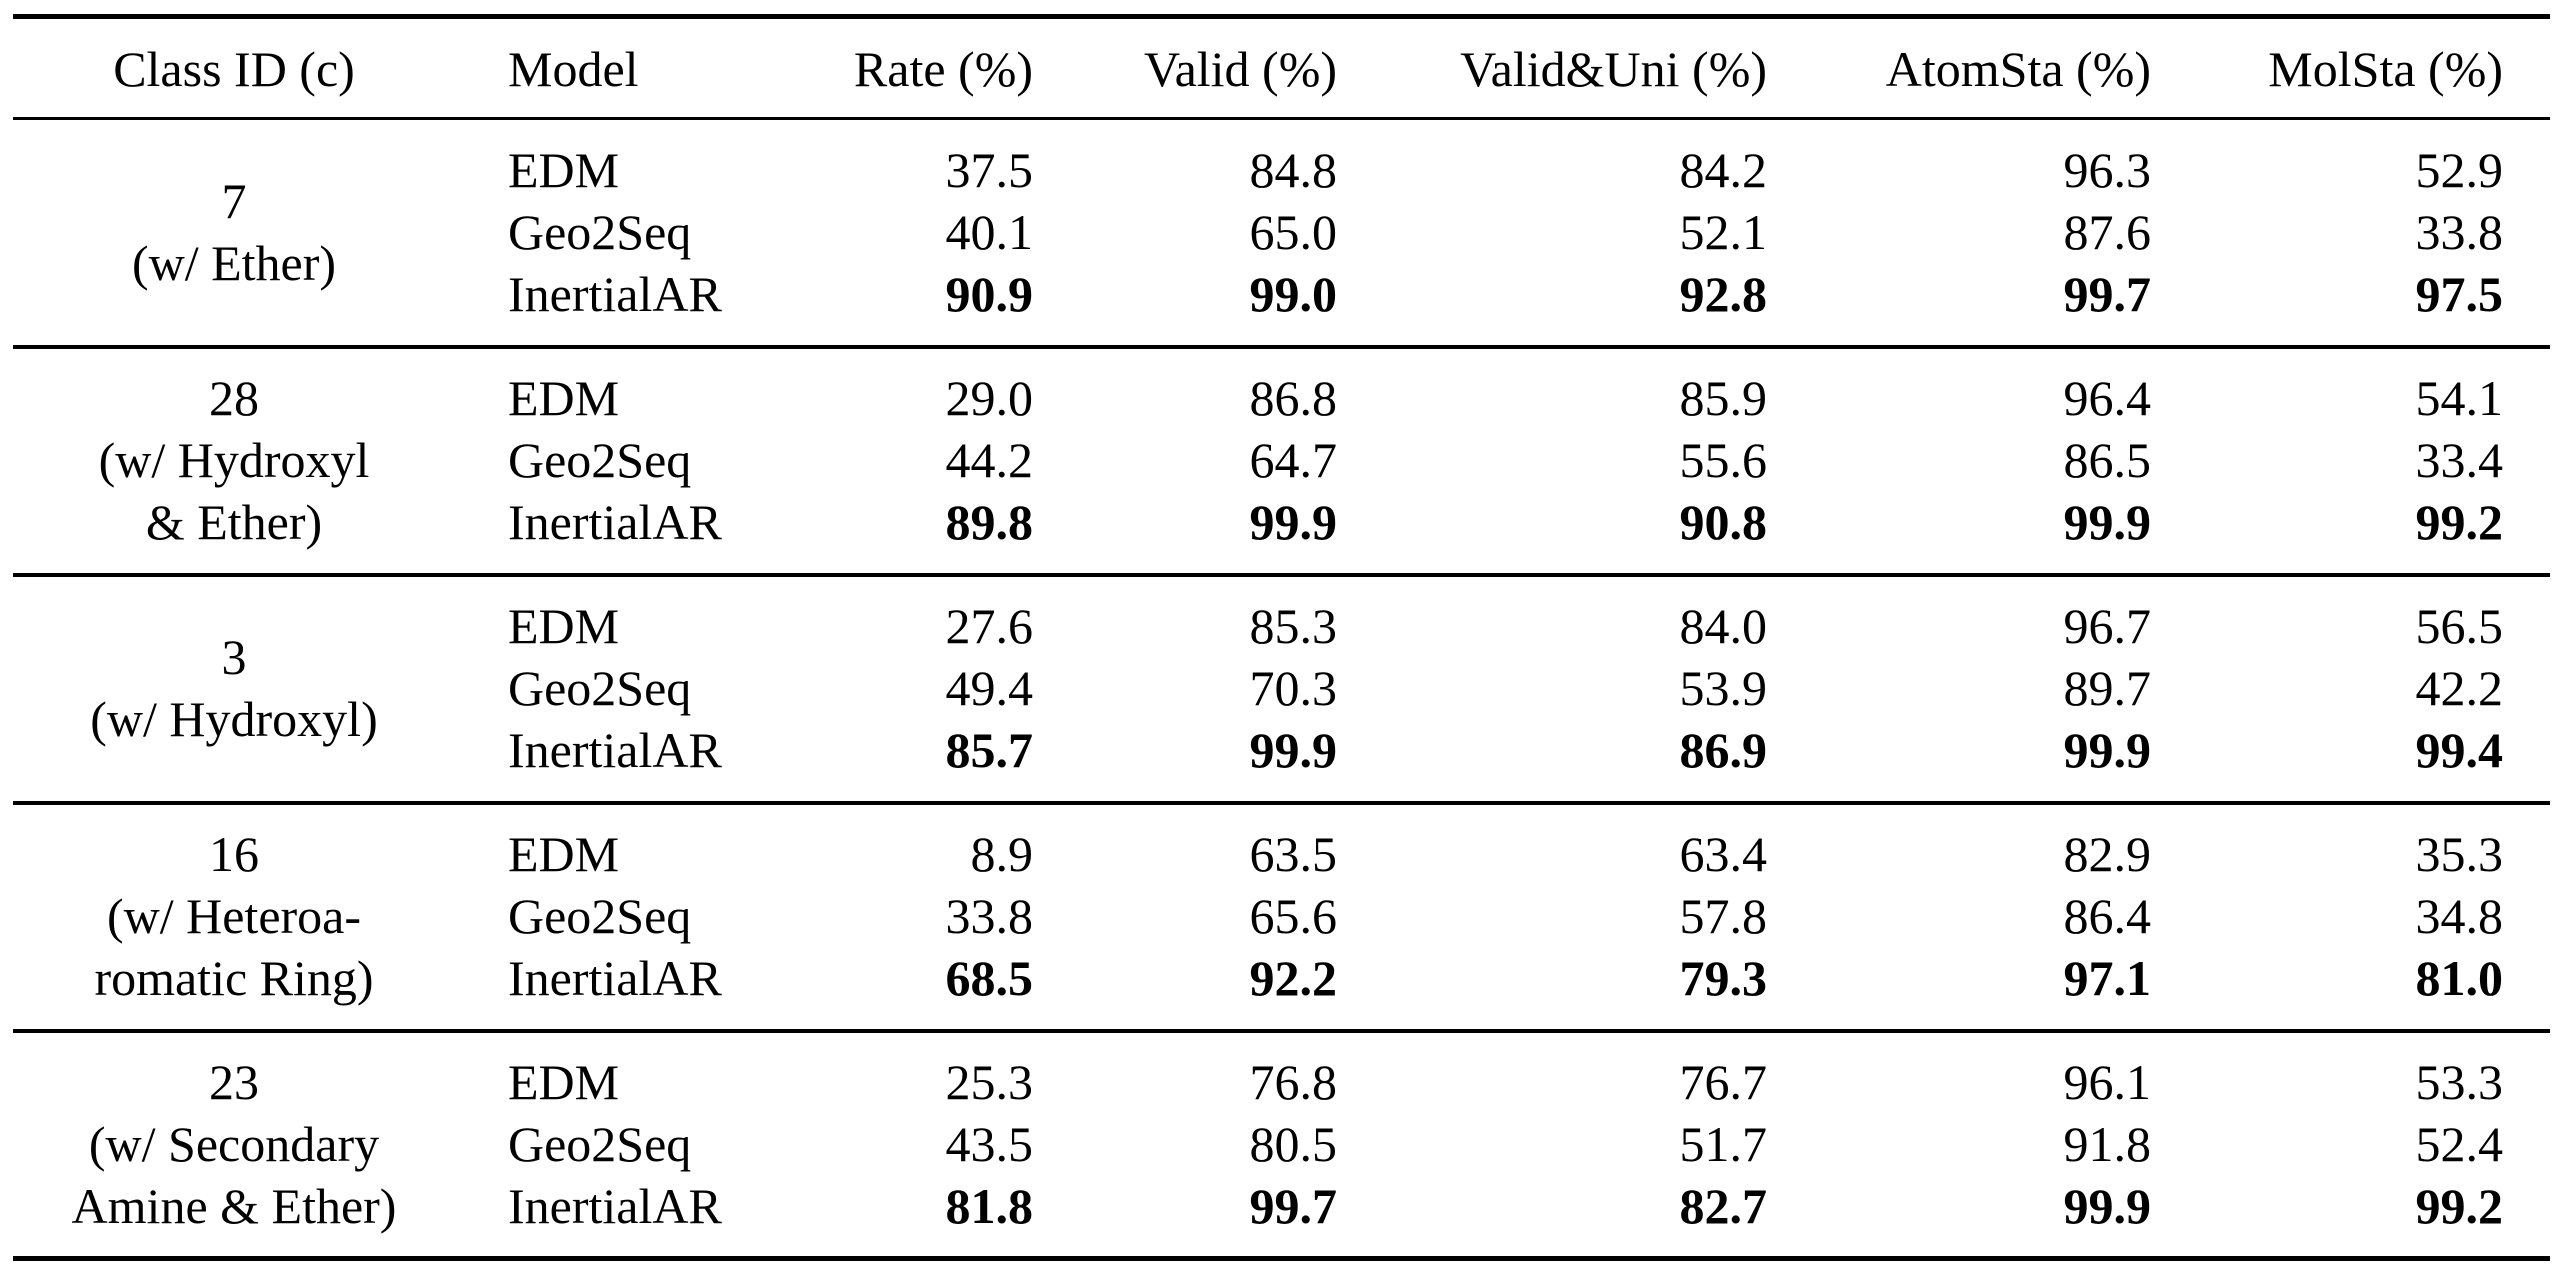  Describe the element at coordinates (1281, 118) in the screenshot. I see `header-rule` at that location.